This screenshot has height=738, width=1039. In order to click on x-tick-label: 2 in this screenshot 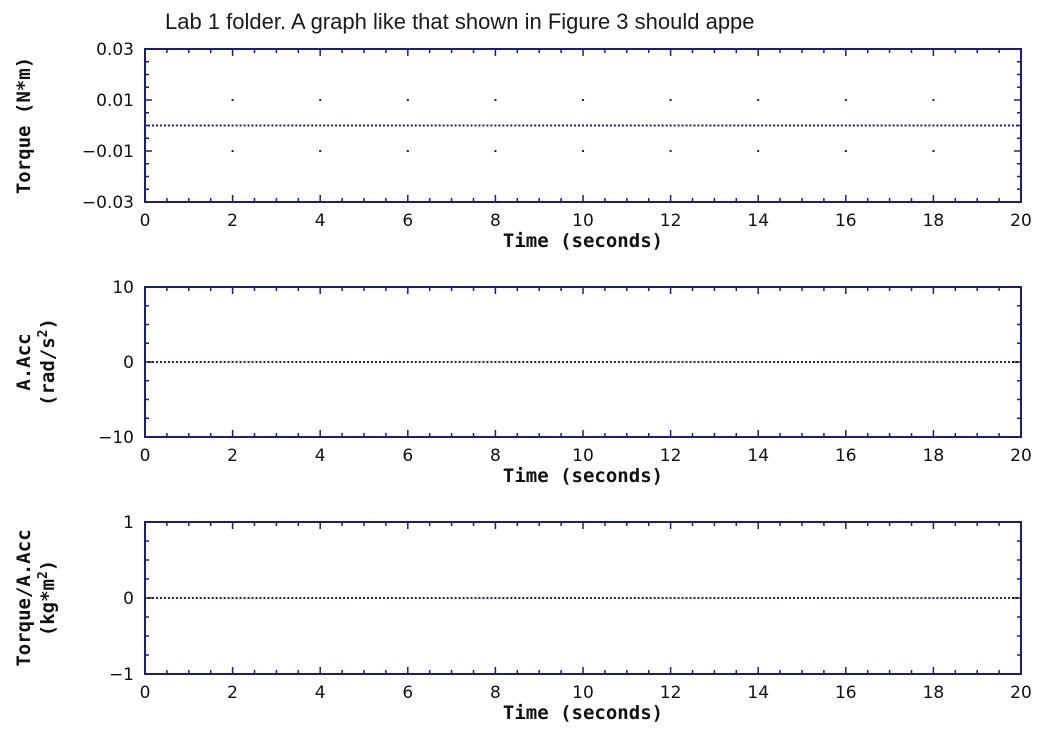, I will do `click(232, 693)`.